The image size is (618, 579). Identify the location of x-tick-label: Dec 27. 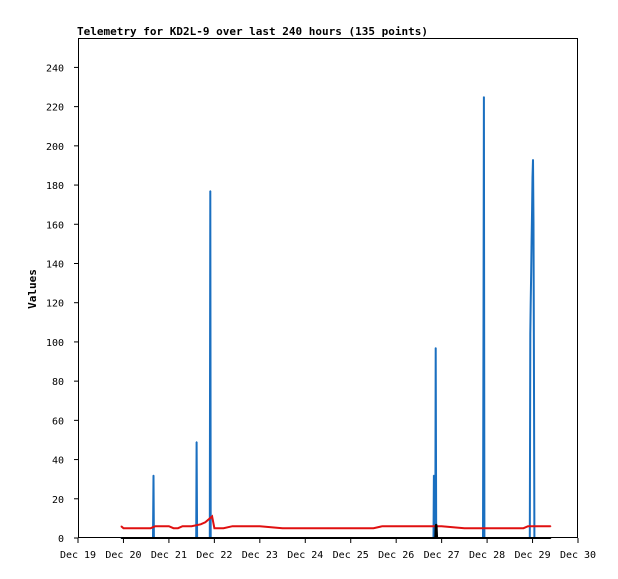
(442, 555).